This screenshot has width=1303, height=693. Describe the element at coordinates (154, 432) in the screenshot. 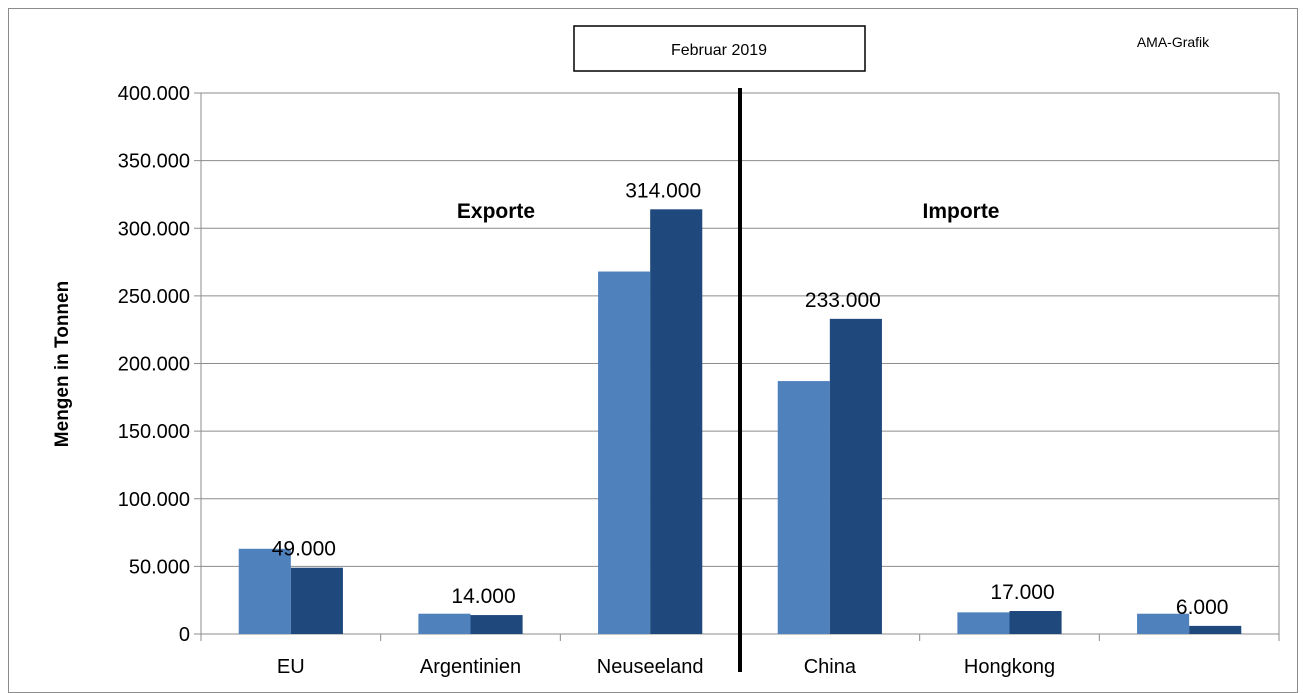

I see `y-tick-label: 150.000` at that location.